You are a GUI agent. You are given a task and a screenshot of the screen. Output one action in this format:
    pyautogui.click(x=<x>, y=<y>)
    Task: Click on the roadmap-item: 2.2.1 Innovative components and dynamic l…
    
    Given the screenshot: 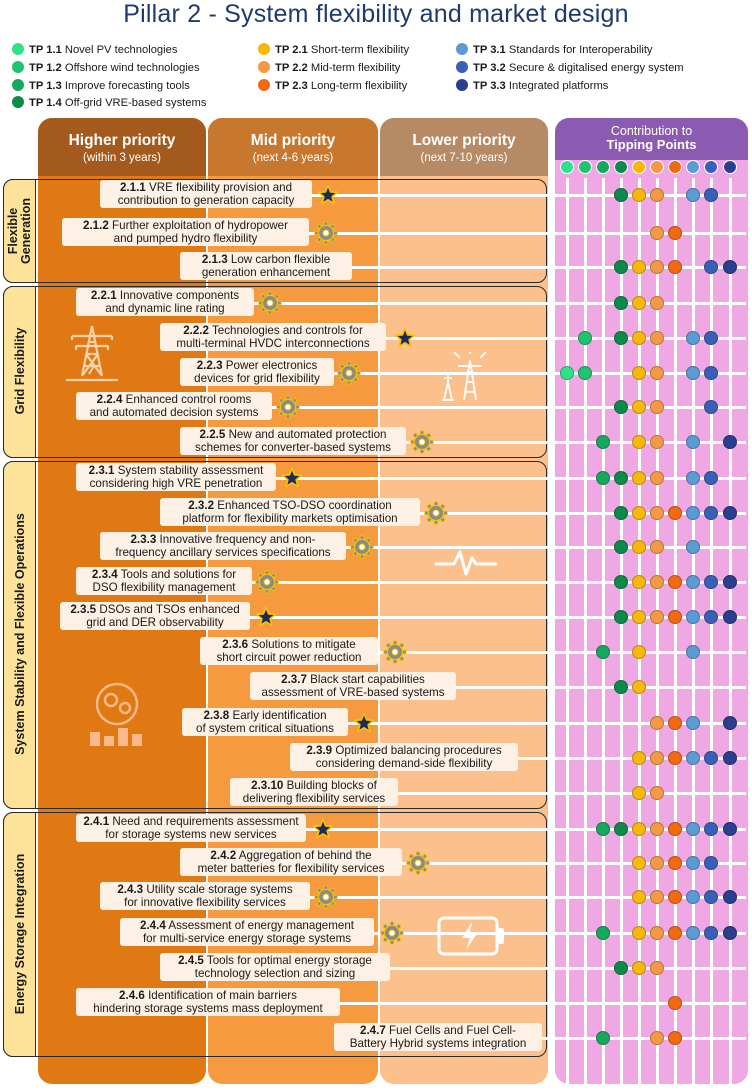 What is the action you would take?
    pyautogui.click(x=165, y=302)
    